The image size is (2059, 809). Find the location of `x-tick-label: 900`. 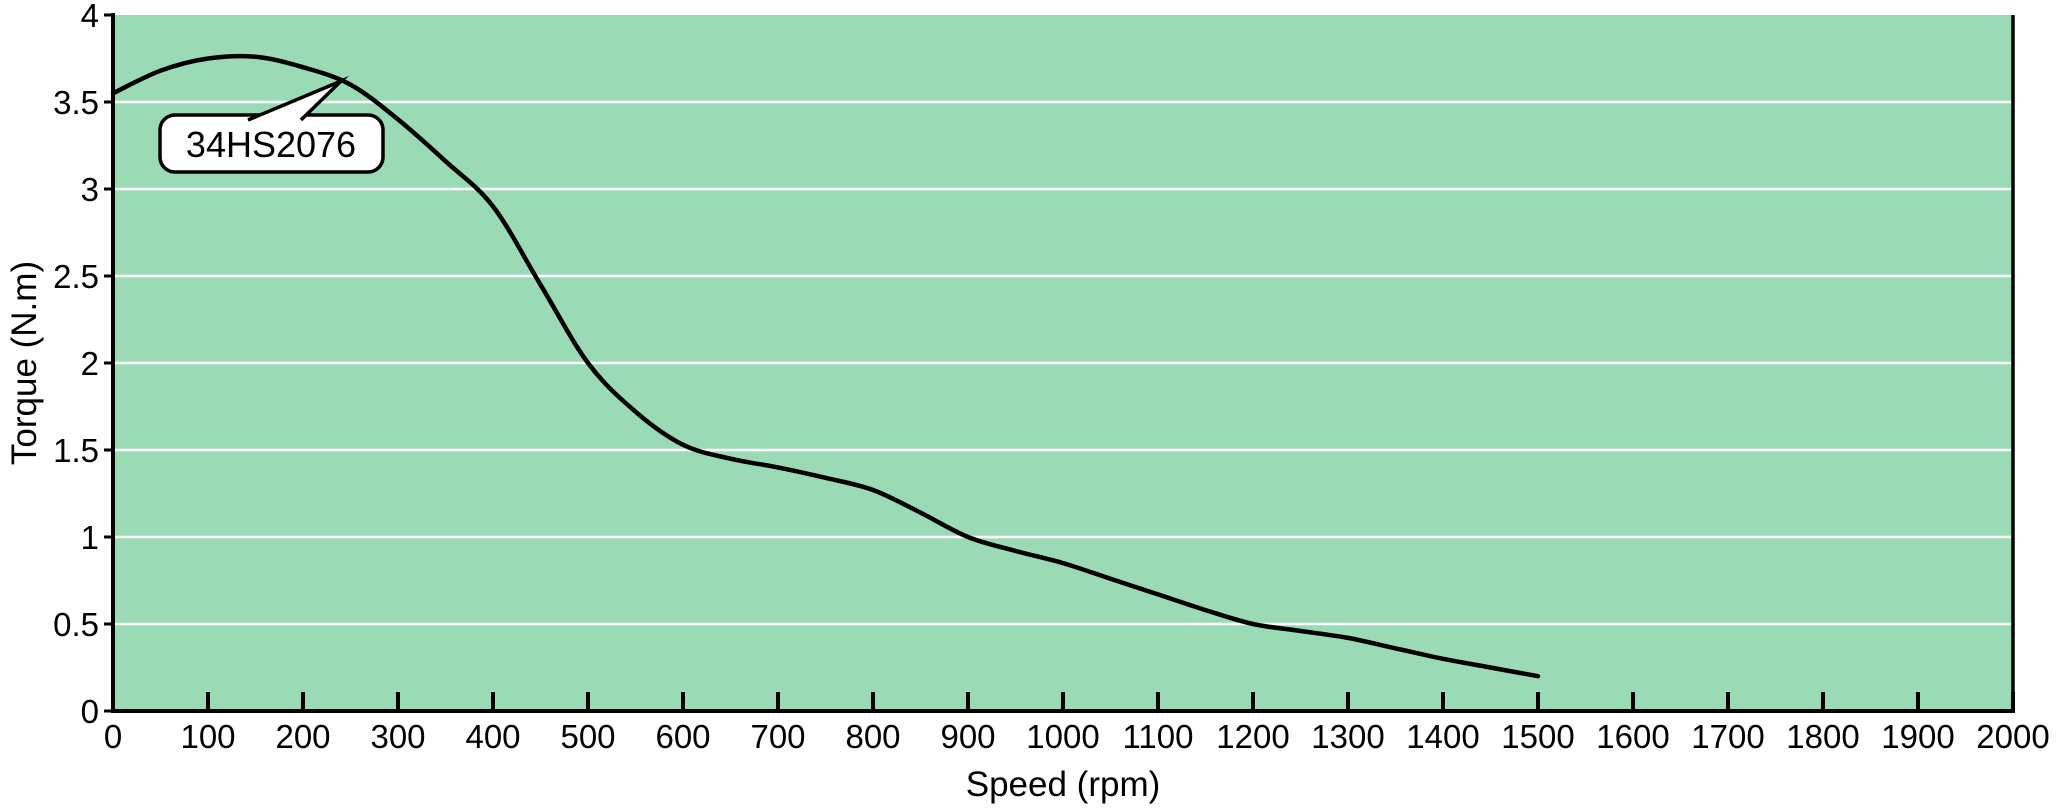

x-tick-label: 900 is located at coordinates (967, 736).